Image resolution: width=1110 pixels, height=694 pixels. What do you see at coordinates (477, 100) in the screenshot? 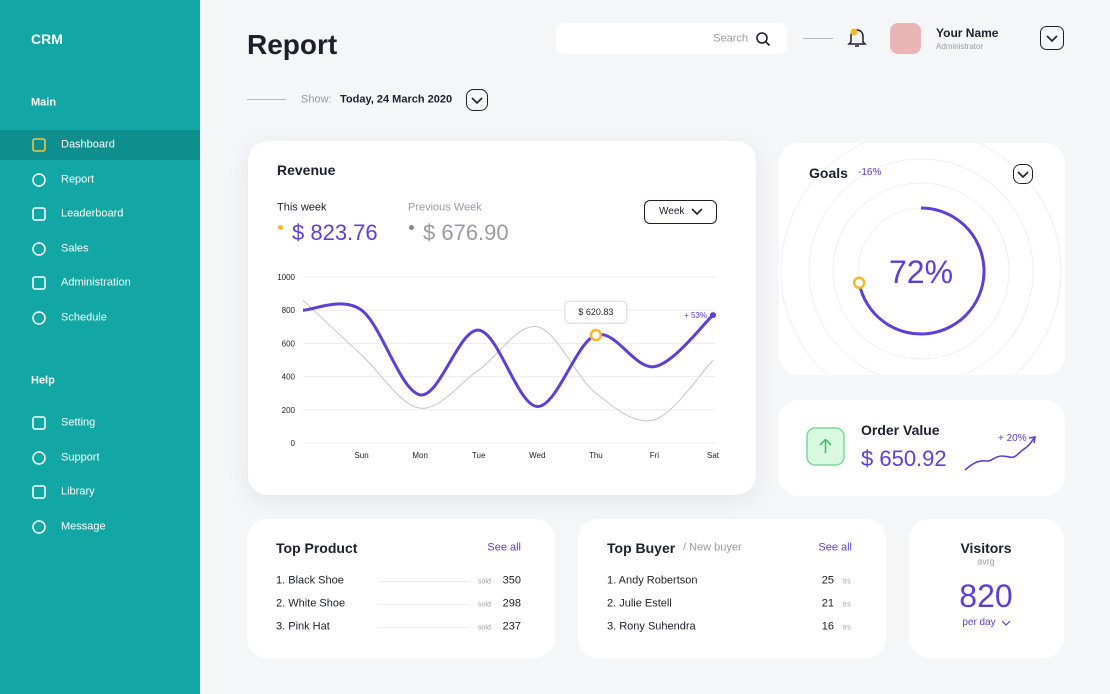
I see `date-dropdown` at bounding box center [477, 100].